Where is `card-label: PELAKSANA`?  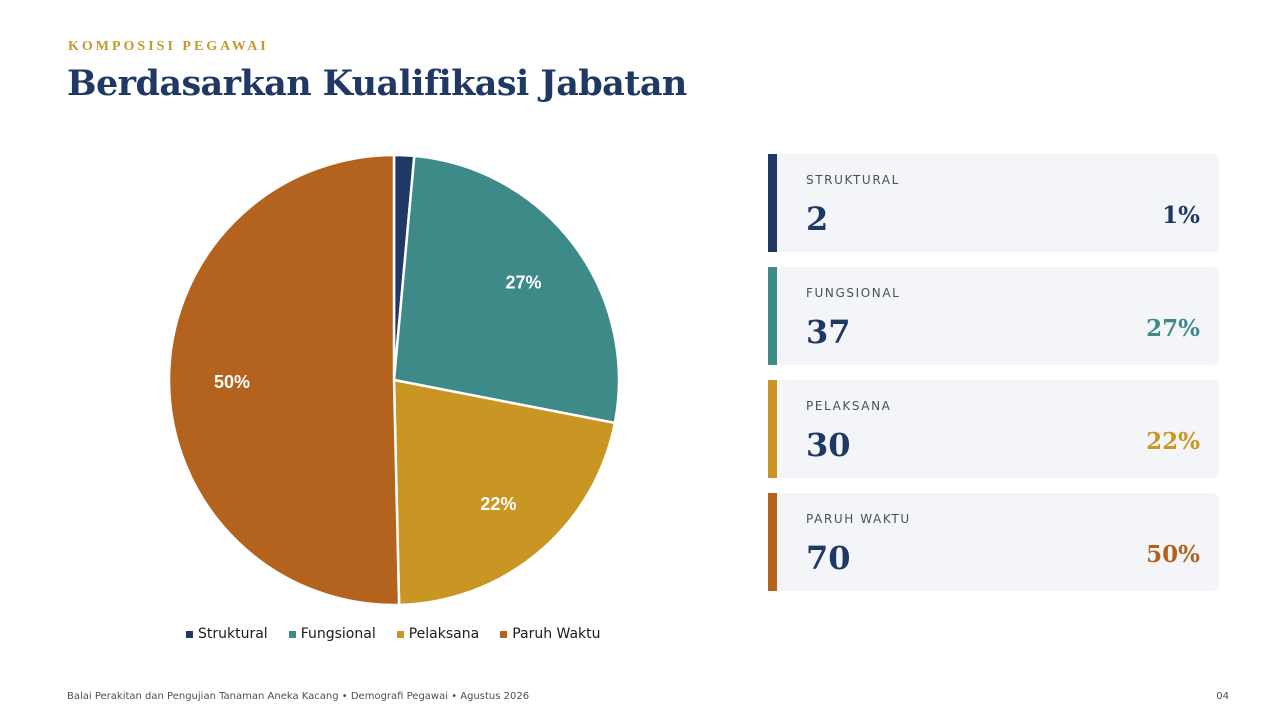 card-label: PELAKSANA is located at coordinates (849, 406).